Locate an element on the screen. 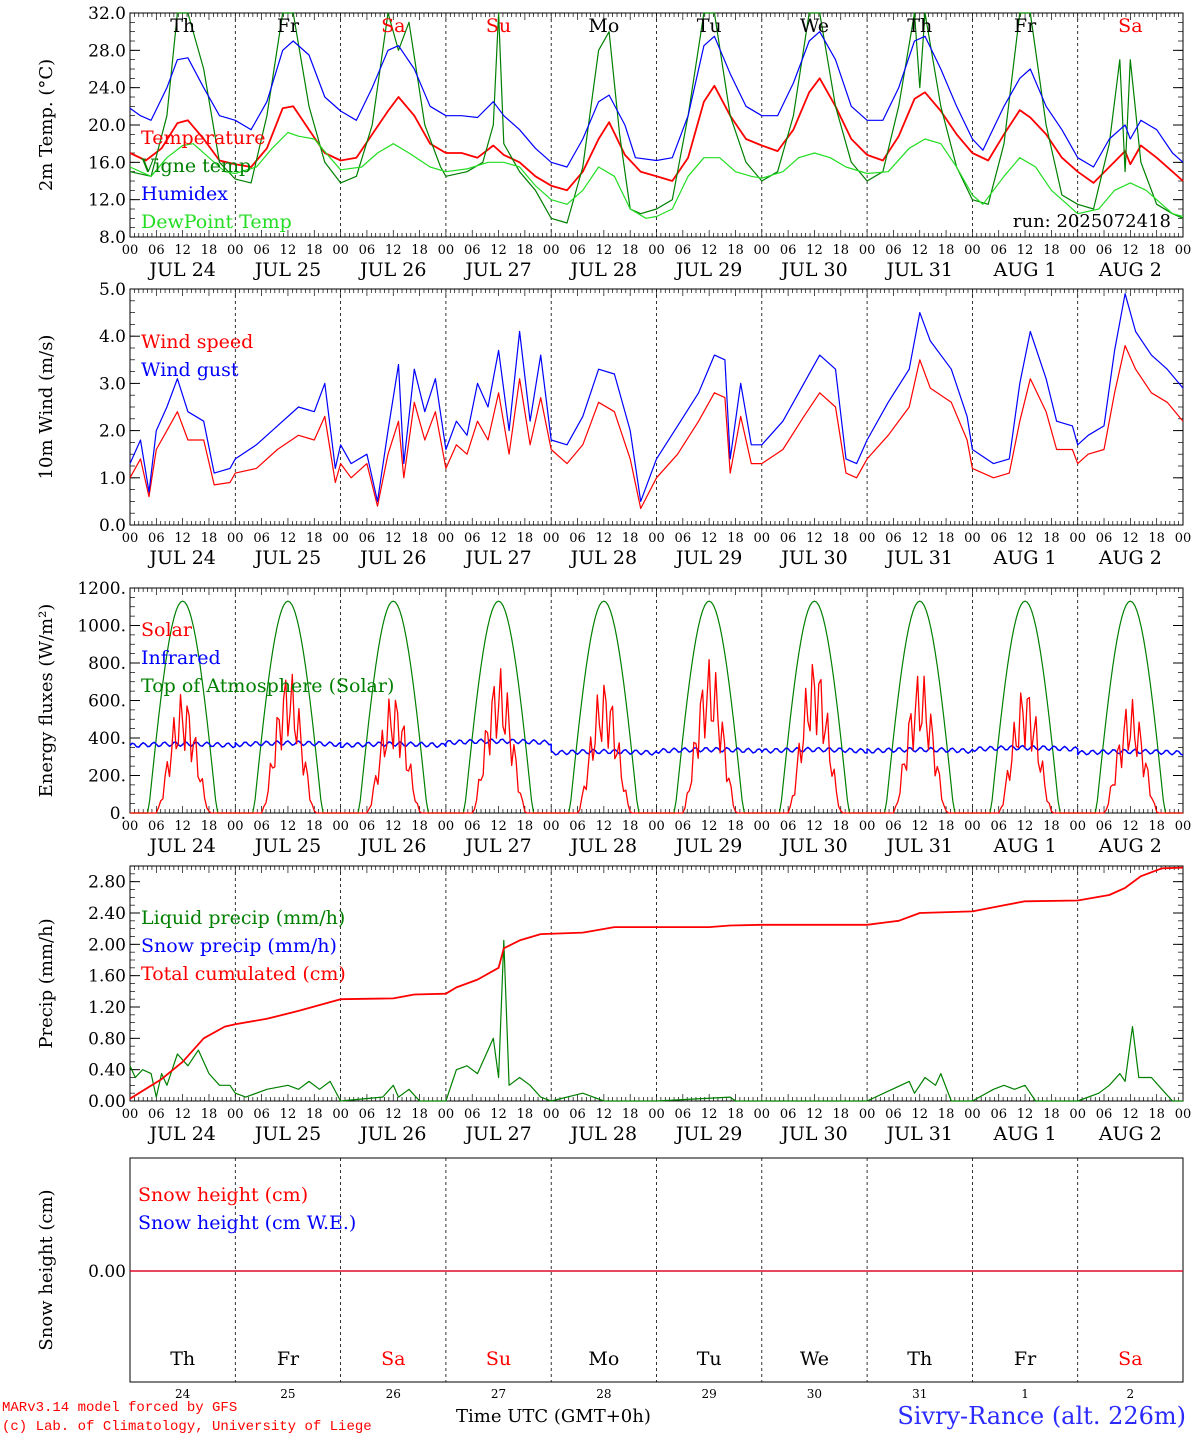 The height and width of the screenshot is (1440, 1194). series-line-vigne-temp is located at coordinates (656, 118).